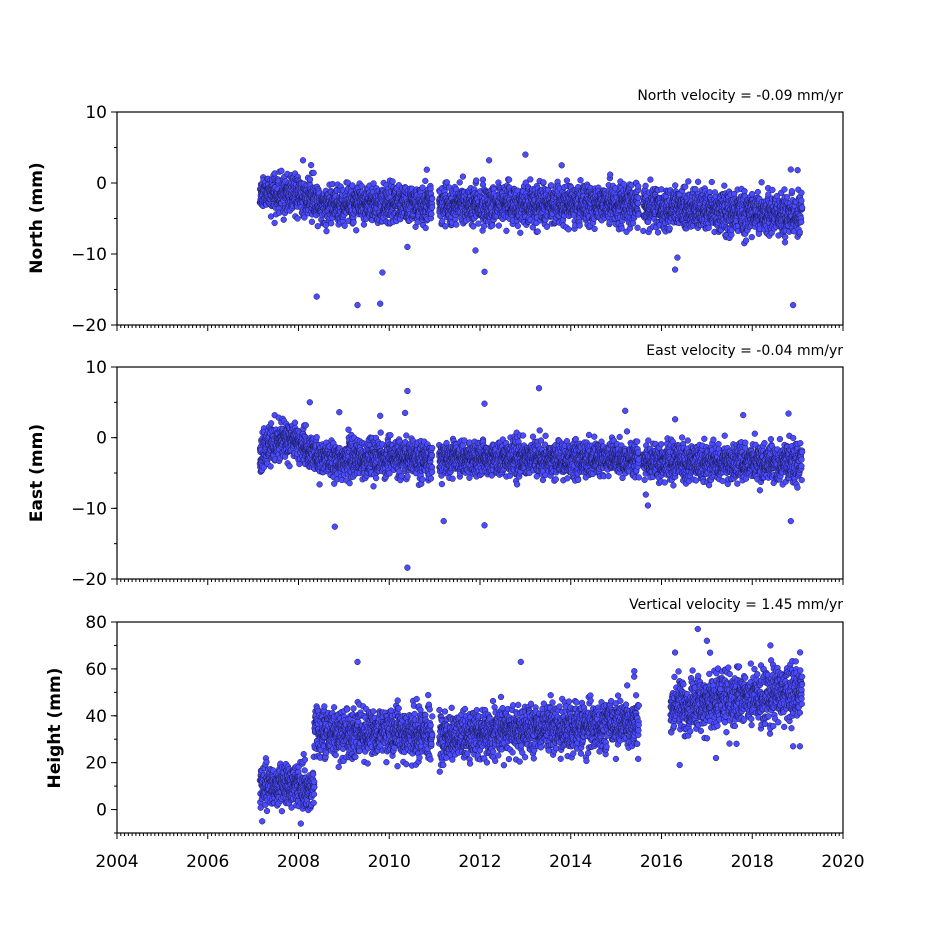 The width and height of the screenshot is (937, 937). What do you see at coordinates (94, 219) in the screenshot?
I see `north-y-ticks: 100−10−20` at bounding box center [94, 219].